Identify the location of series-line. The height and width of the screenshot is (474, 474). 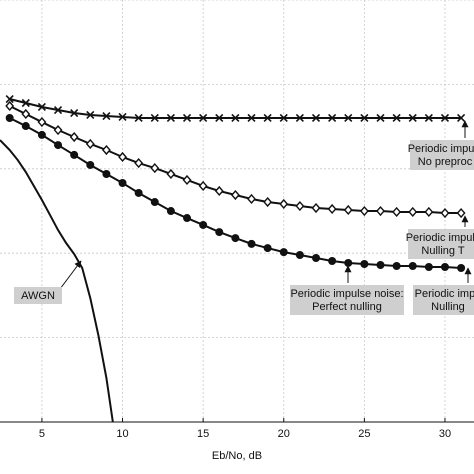
(57, 281).